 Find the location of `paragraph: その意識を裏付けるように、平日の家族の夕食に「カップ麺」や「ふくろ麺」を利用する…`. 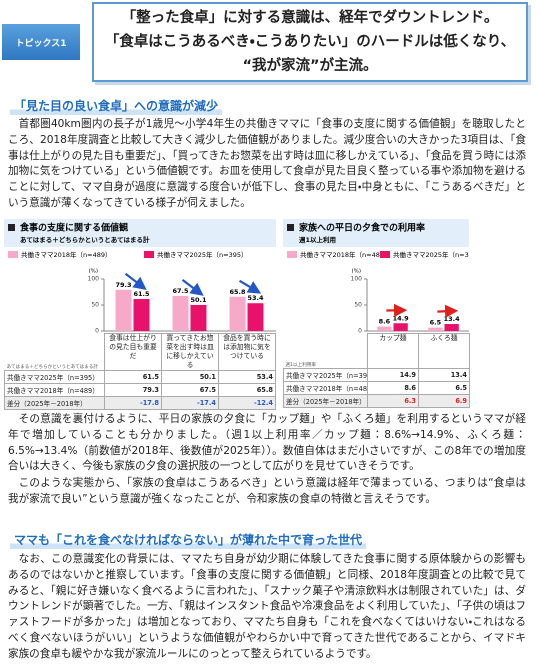

paragraph: その意識を裏付けるように、平日の家族の夕食に「カップ麺」や「ふくろ麺」を利用する… is located at coordinates (267, 443).